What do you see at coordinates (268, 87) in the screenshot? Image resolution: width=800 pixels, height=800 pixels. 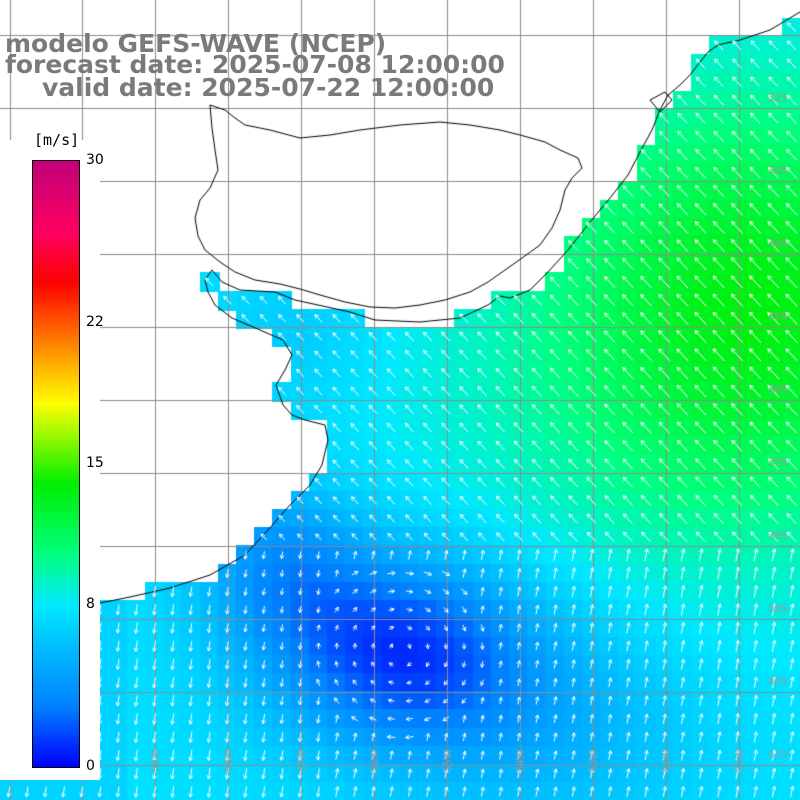 I see `valid-date: valid date: 2025-07-22 12:00:00` at bounding box center [268, 87].